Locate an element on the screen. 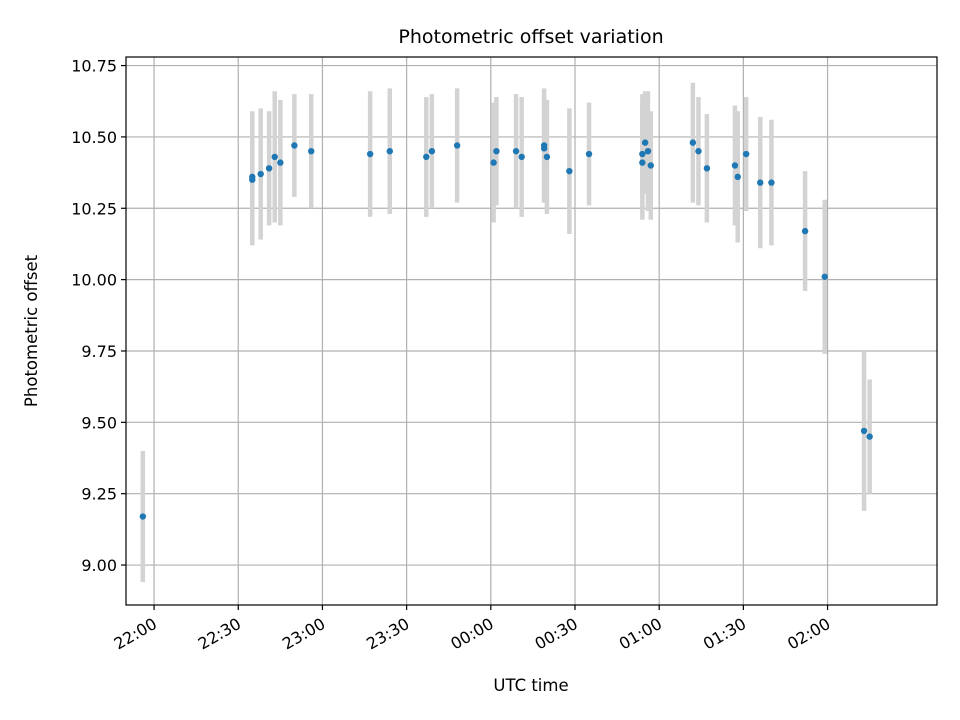 This screenshot has width=960, height=720. x-tick-label: 23:30 is located at coordinates (387, 634).